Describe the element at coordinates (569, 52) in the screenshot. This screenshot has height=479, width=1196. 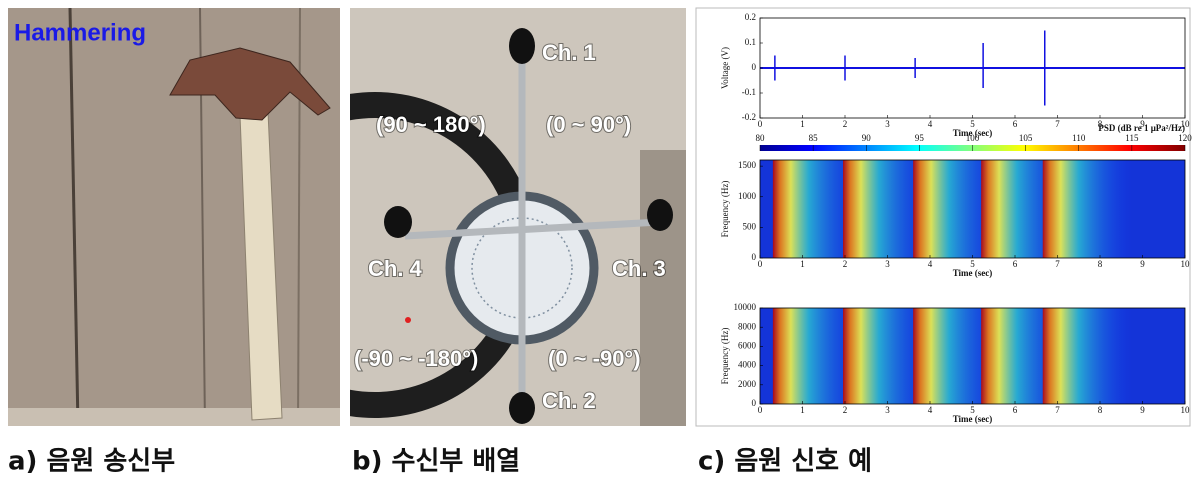
I see `channel-label: Ch. 1` at that location.